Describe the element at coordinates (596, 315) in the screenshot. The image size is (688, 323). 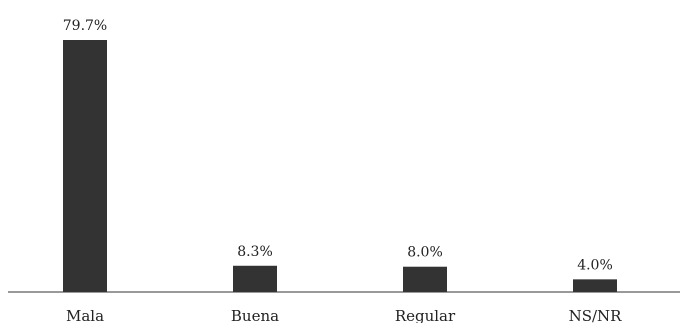
I see `x-tick-label-ns-nr: NS/NR` at that location.